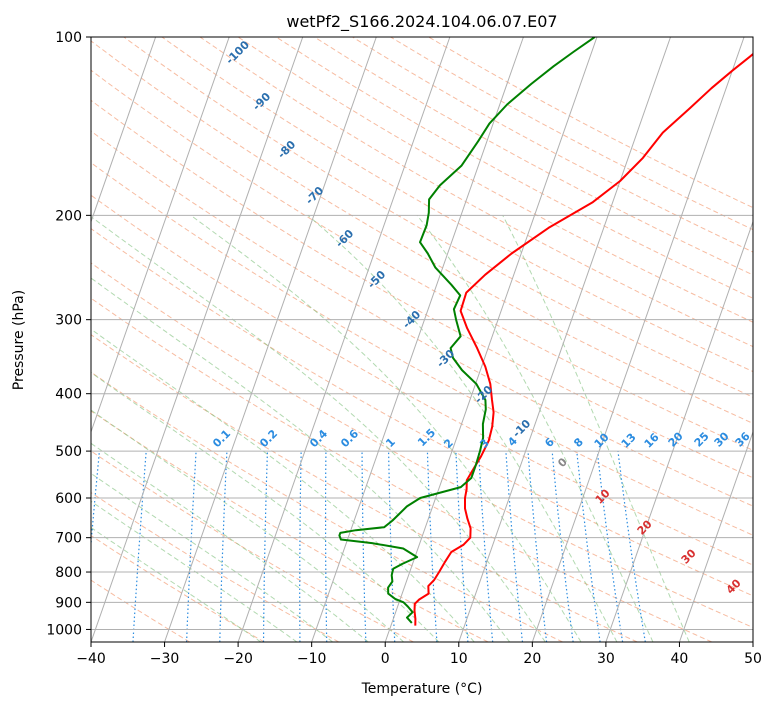 Image resolution: width=775 pixels, height=708 pixels. What do you see at coordinates (165, 659) in the screenshot?
I see `x-tick-label: −30` at bounding box center [165, 659].